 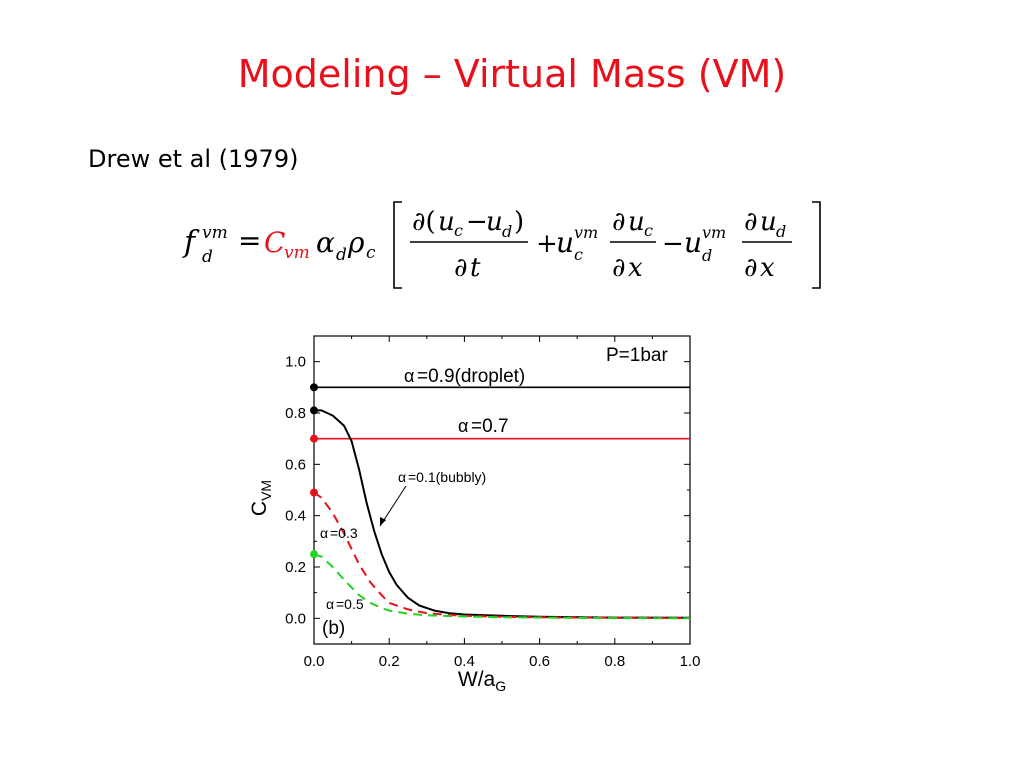 I want to click on label-alpha-07: =0.7, so click(x=490, y=426).